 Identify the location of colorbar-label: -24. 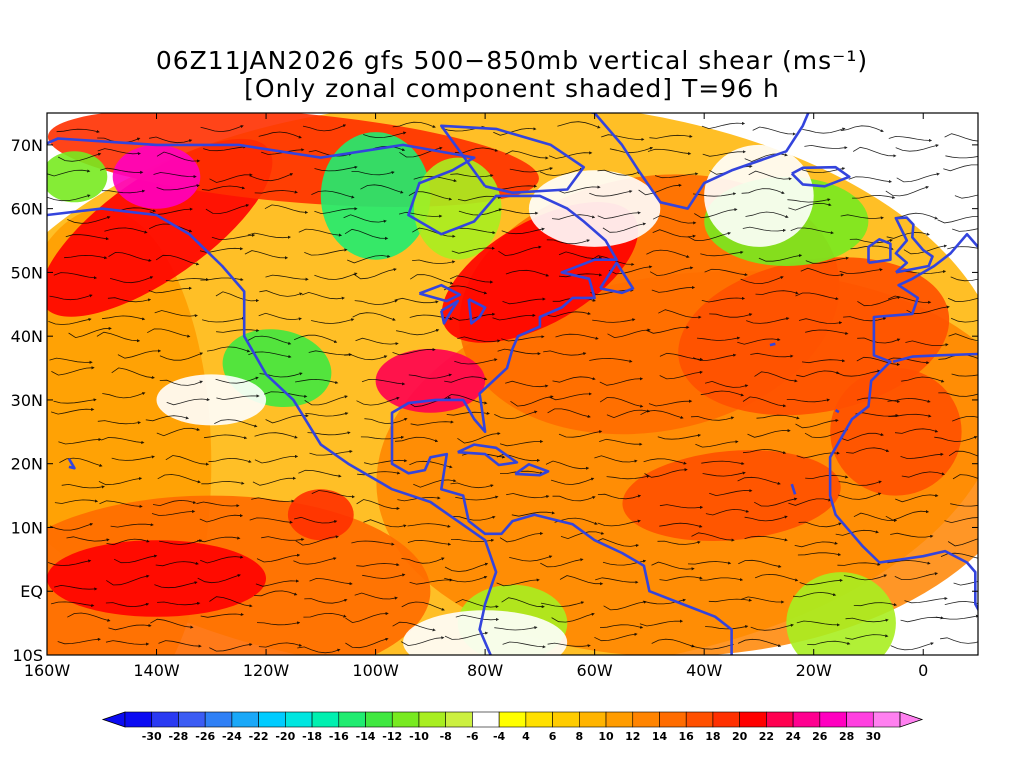
(232, 736).